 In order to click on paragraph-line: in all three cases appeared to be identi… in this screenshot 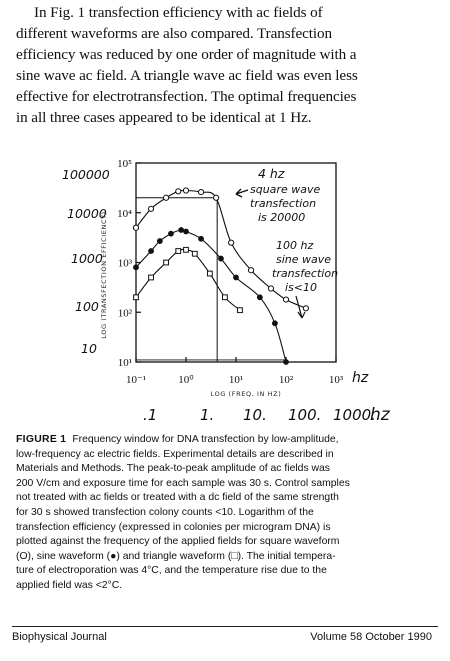, I will do `click(164, 117)`.